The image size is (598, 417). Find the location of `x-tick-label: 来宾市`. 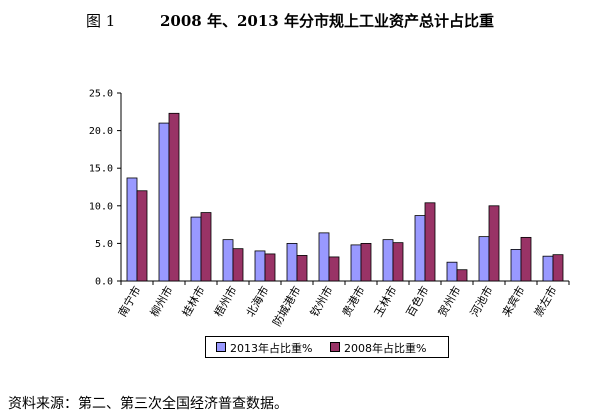

x-tick-label: 来宾市 is located at coordinates (513, 302).